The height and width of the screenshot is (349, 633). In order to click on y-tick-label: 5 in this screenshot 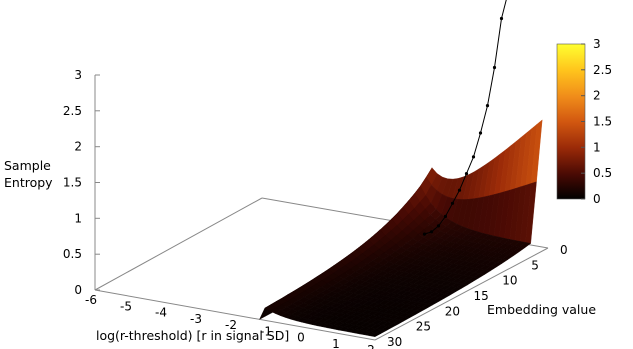, I will do `click(535, 265)`.